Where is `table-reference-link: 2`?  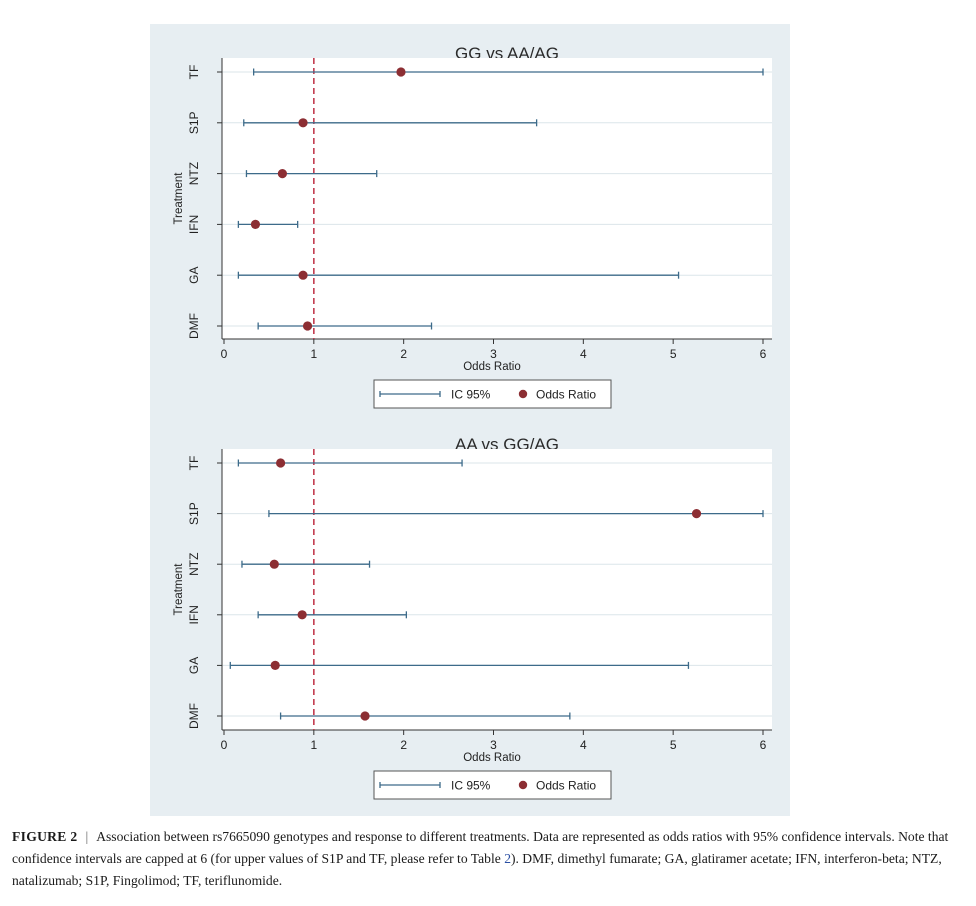 table-reference-link: 2 is located at coordinates (507, 858).